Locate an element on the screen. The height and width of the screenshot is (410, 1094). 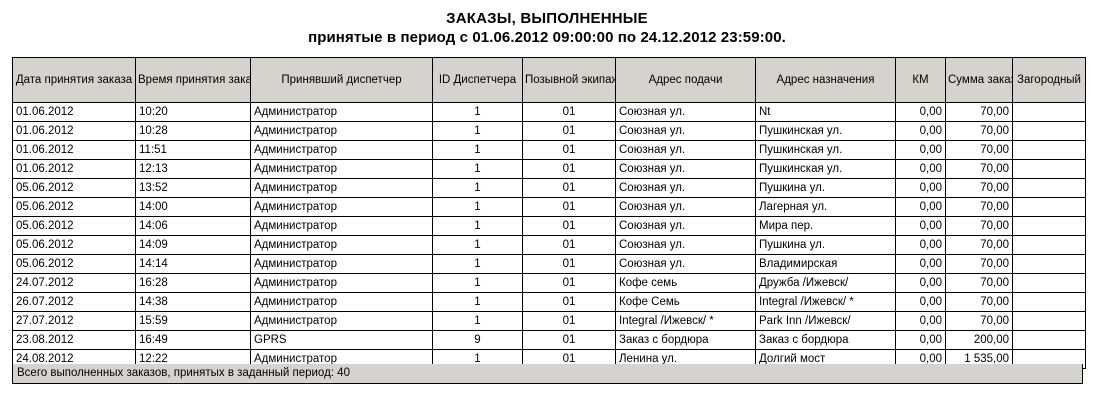
cell-address-to: Лагерная ул. is located at coordinates (825, 207).